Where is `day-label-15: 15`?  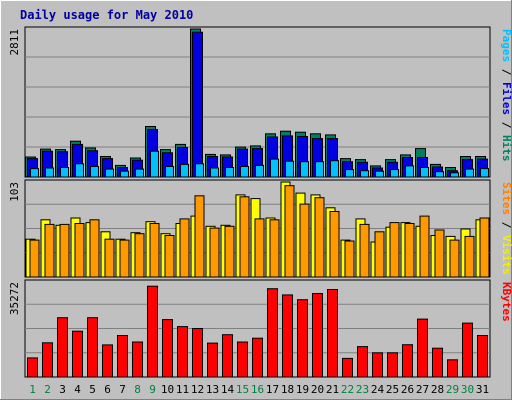 day-label-15: 15 is located at coordinates (242, 389).